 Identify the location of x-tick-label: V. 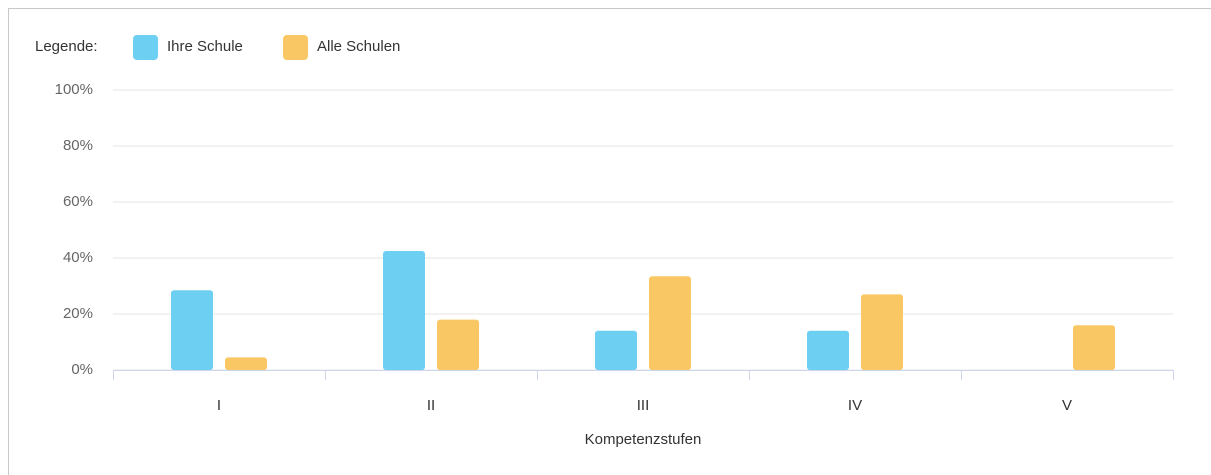
(1067, 405).